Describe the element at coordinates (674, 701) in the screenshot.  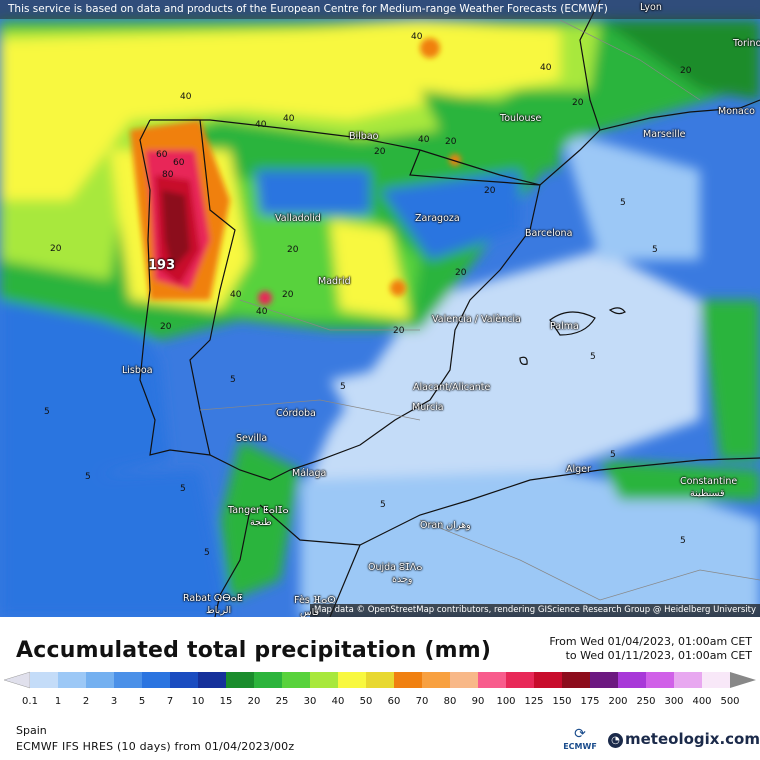
I see `legend-tick-label: 300` at that location.